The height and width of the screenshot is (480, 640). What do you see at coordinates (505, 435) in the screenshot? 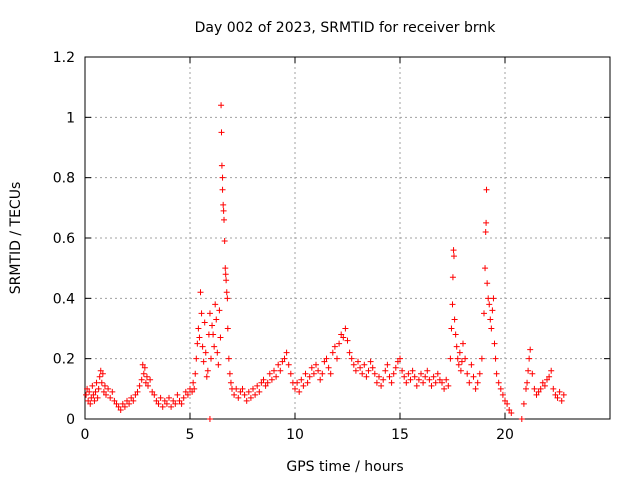
I see `x-tick-label: 20` at bounding box center [505, 435].